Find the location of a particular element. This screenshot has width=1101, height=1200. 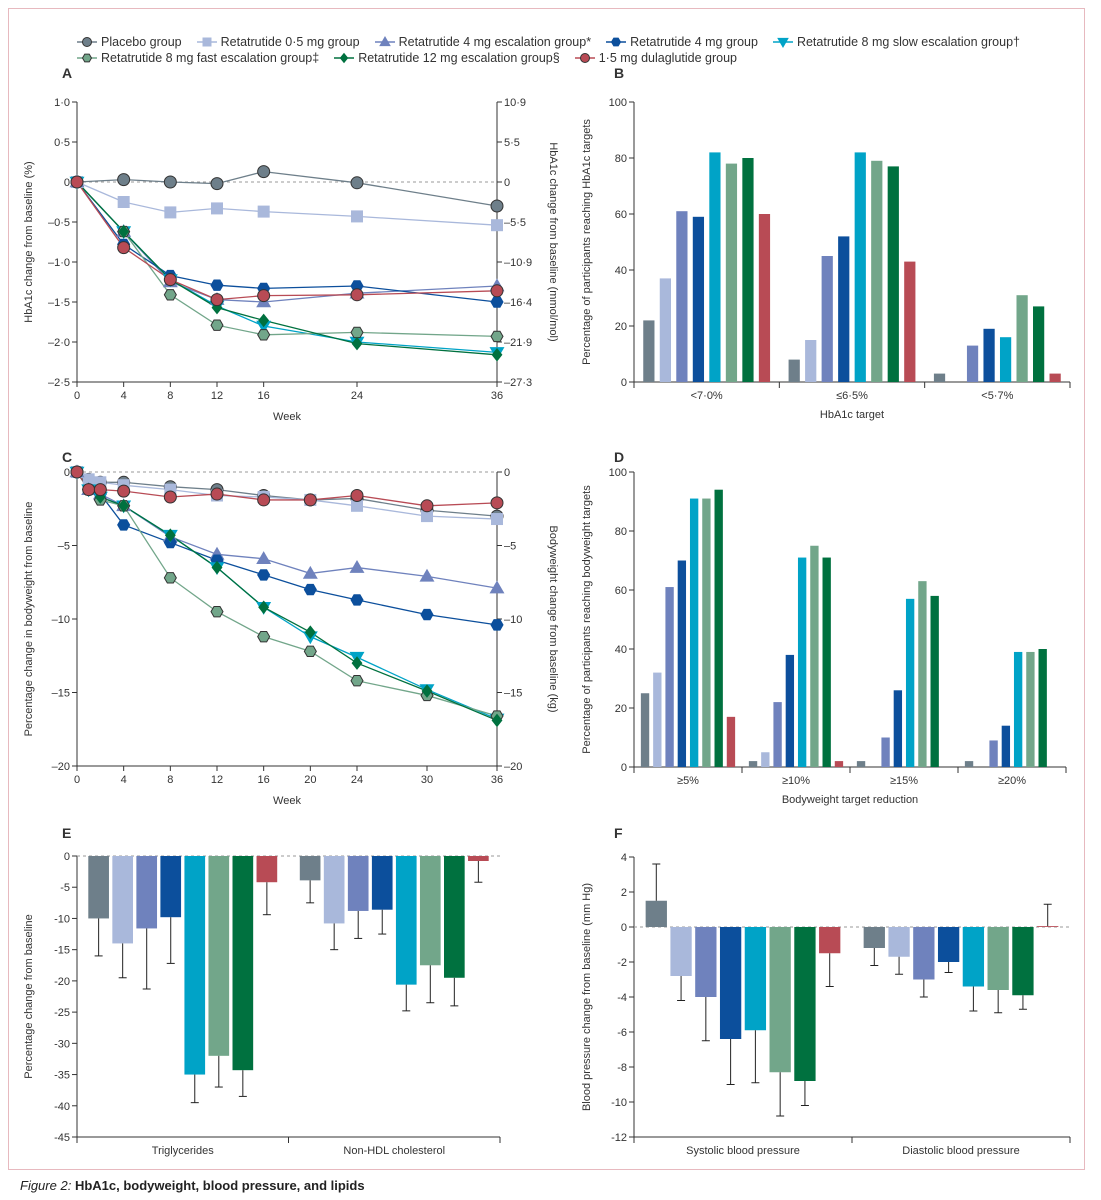

panel-label: C is located at coordinates (67, 457).